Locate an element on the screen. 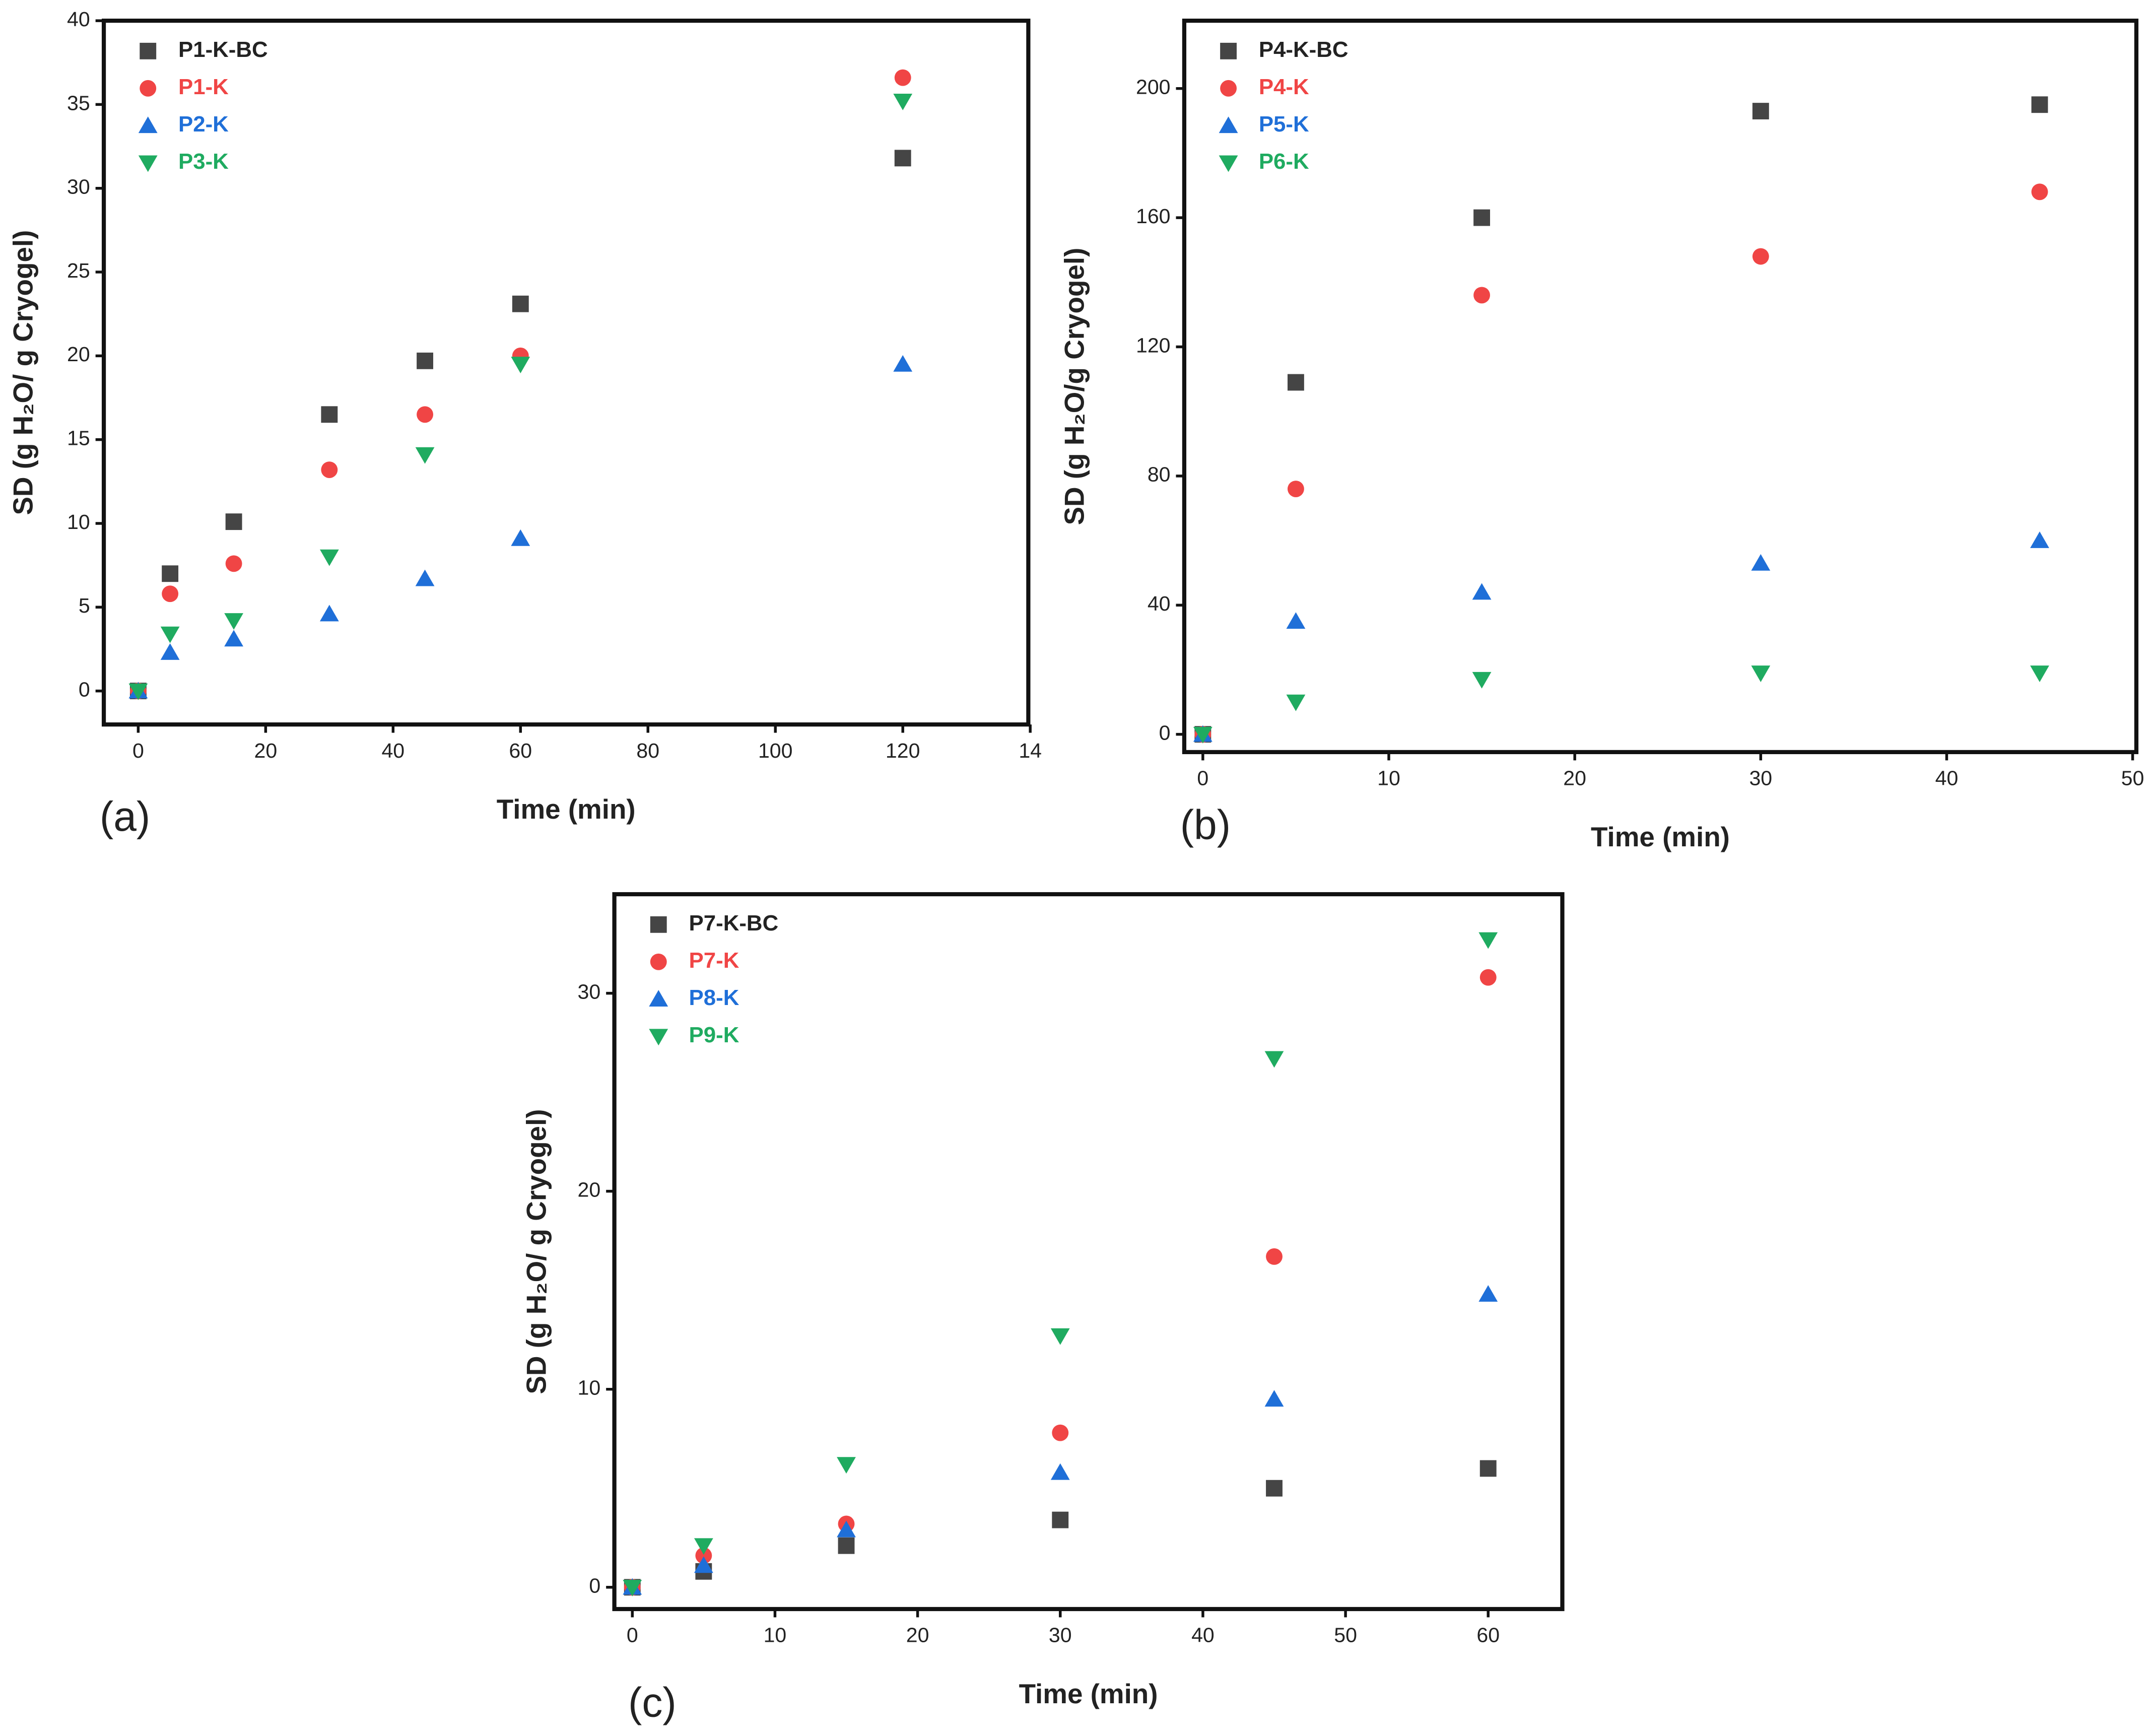  legend-label: P4-K-BC is located at coordinates (1304, 49).